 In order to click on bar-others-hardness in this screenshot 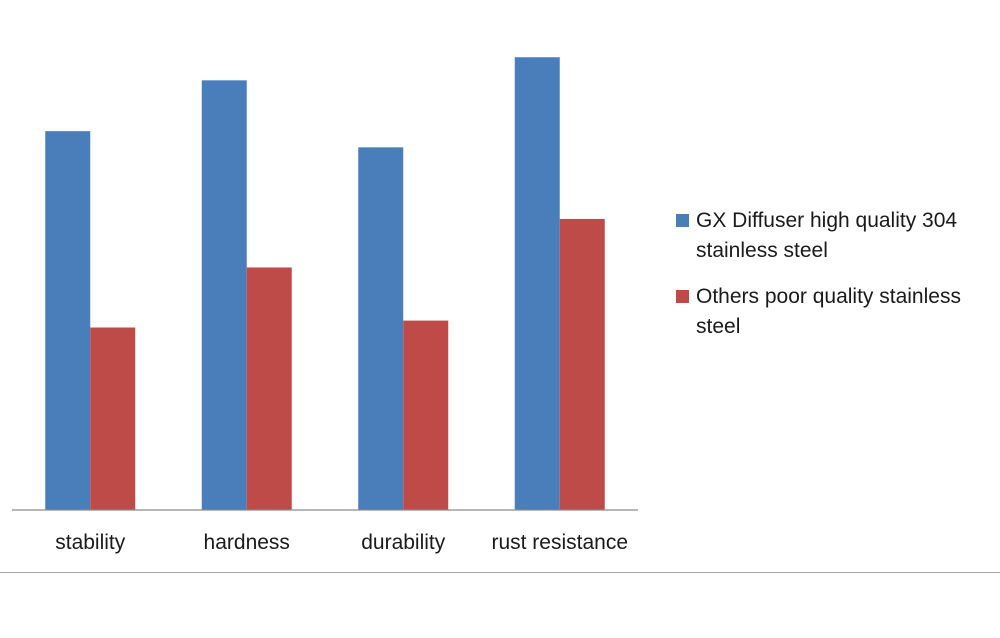, I will do `click(269, 388)`.